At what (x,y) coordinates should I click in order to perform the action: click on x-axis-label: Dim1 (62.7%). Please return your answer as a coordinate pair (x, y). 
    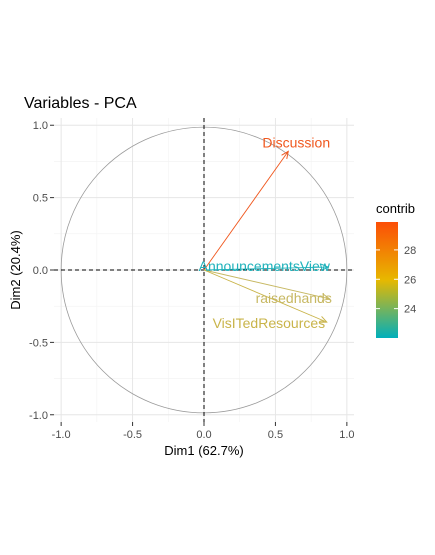
    Looking at the image, I should click on (203, 450).